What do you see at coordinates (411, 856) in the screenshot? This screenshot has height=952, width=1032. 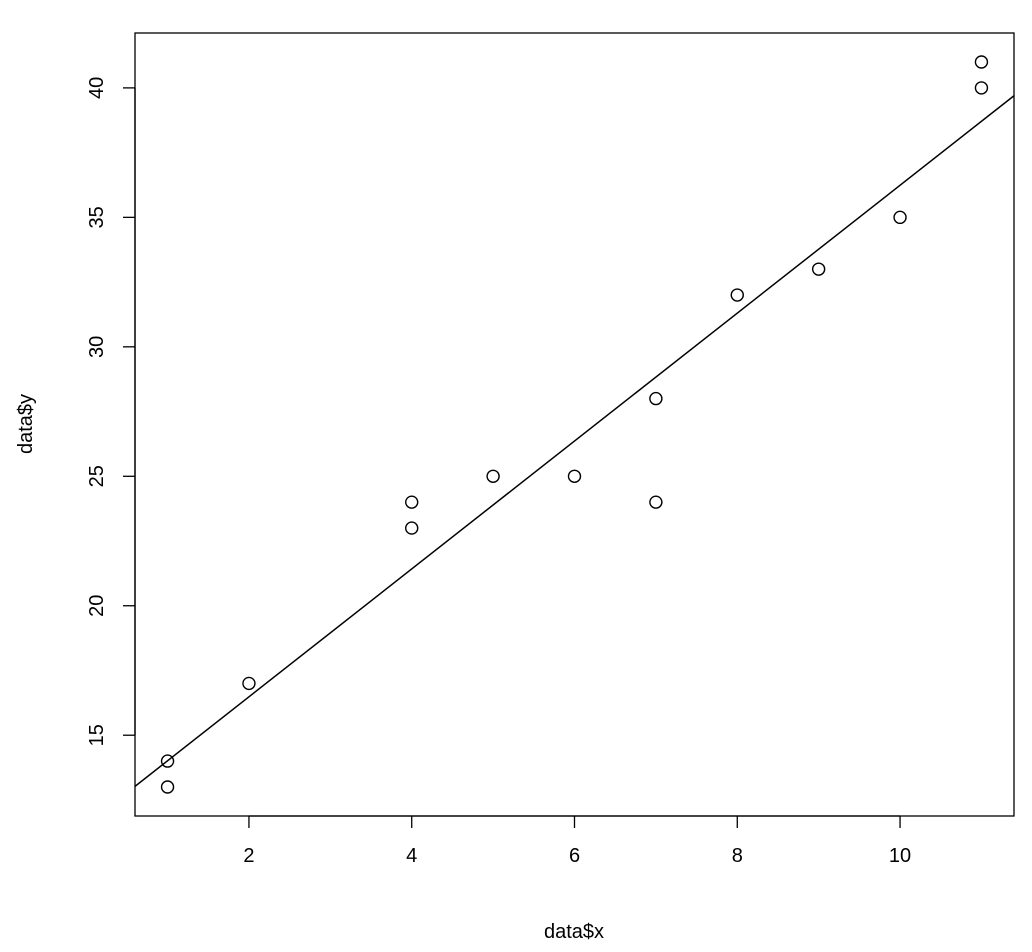 I see `x-tick-label: 4` at bounding box center [411, 856].